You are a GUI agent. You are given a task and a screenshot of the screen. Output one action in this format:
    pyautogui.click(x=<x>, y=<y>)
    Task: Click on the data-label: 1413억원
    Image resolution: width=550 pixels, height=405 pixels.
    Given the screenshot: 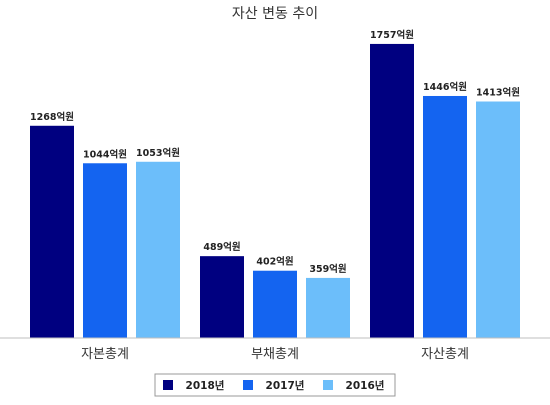 What is the action you would take?
    pyautogui.click(x=498, y=93)
    